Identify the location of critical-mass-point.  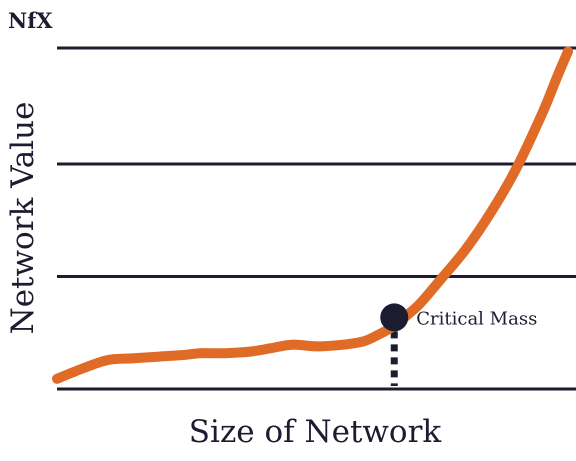
(394, 317).